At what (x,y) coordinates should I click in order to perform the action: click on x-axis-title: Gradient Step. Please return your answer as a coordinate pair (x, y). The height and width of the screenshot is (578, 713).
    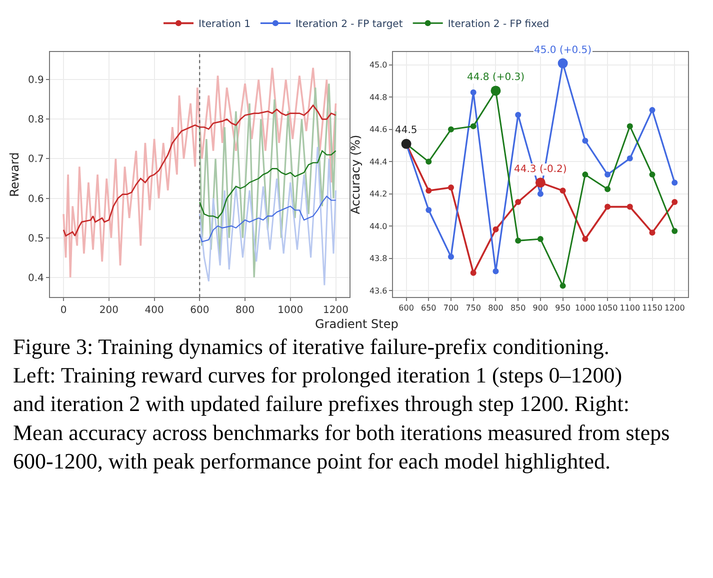
    Looking at the image, I should click on (356, 324).